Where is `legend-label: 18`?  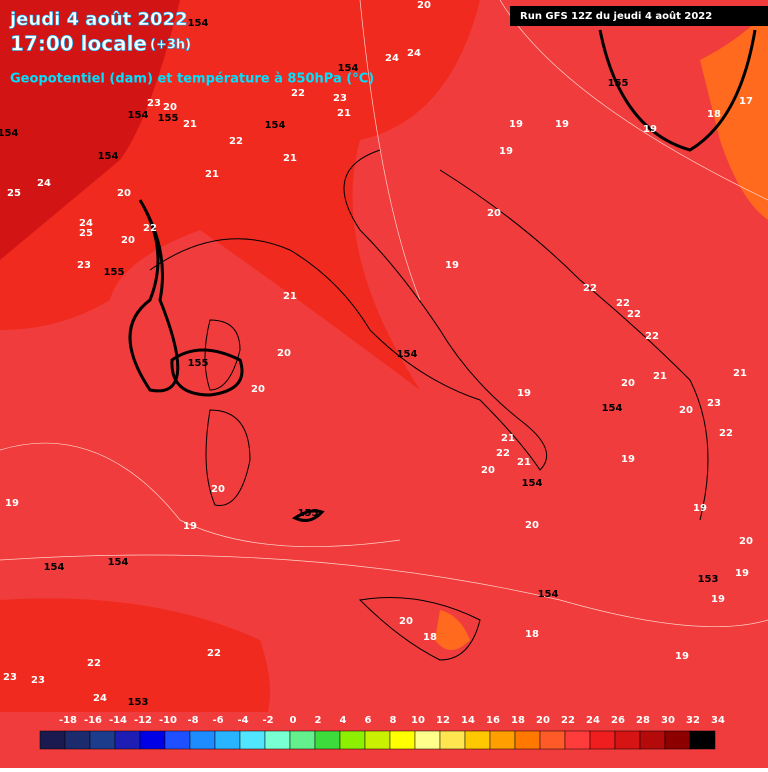
legend-label: 18 is located at coordinates (518, 720).